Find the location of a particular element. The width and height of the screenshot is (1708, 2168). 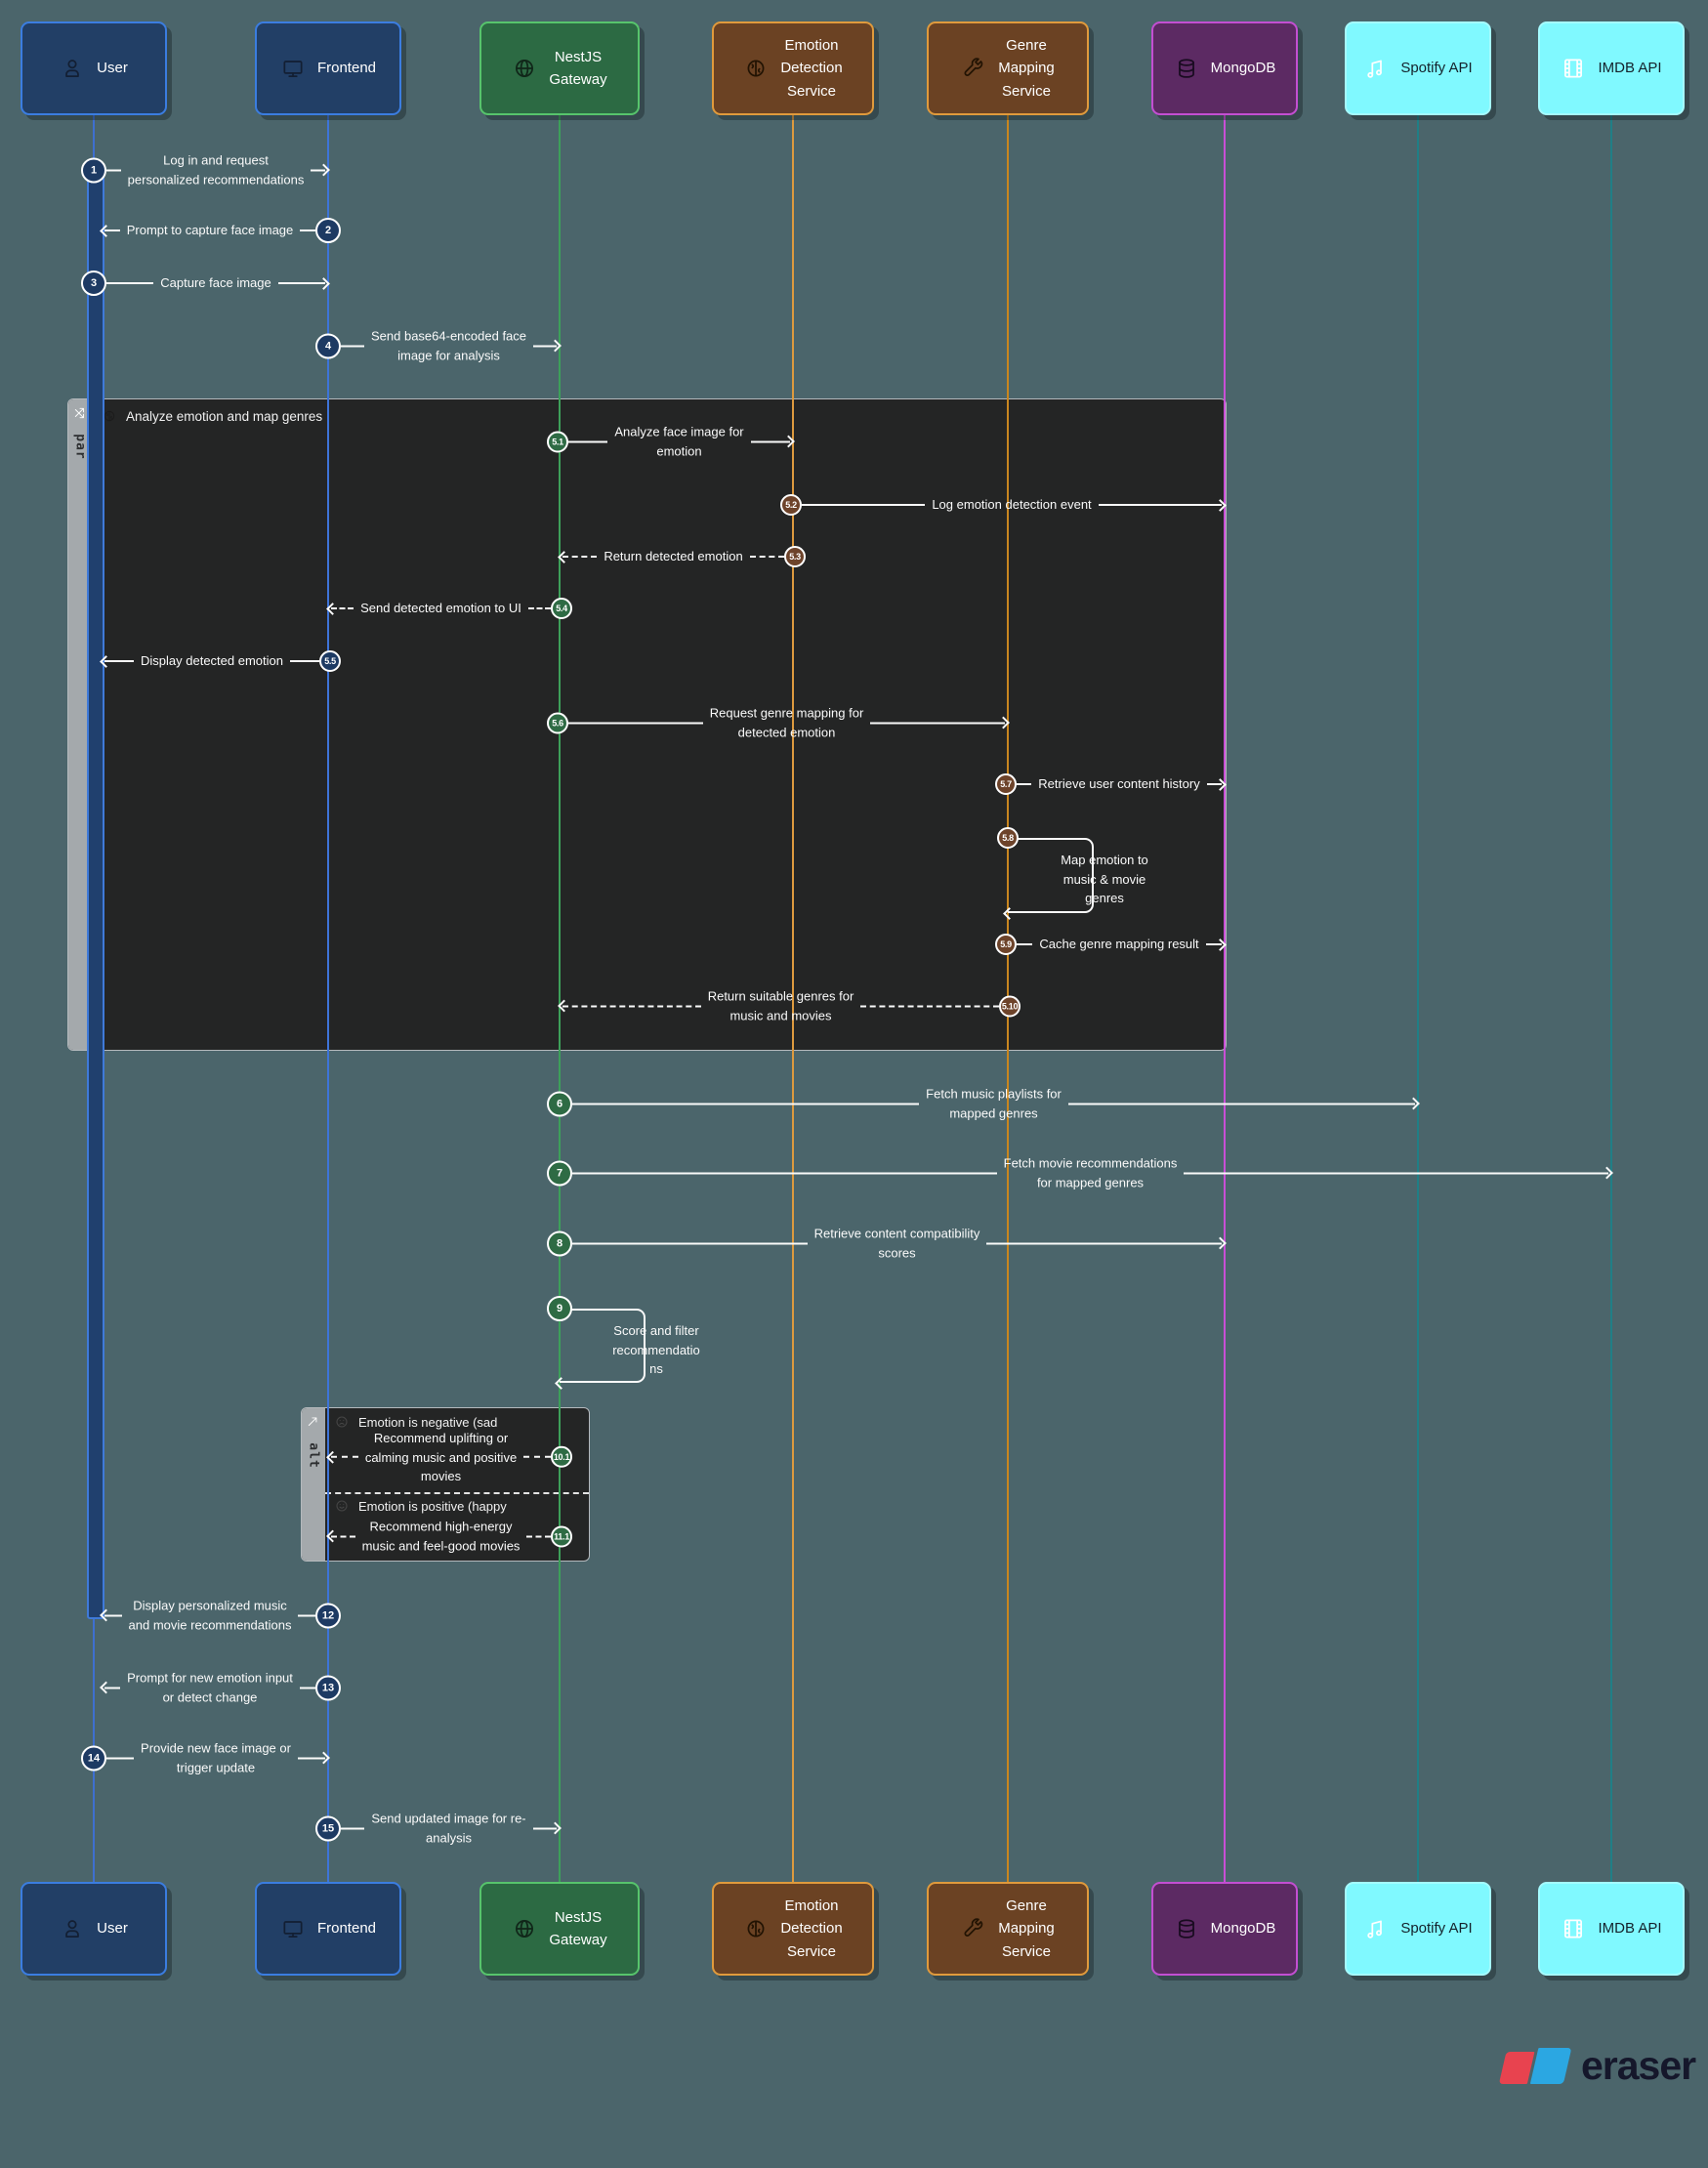

message-number-badge: 9 is located at coordinates (559, 1308).